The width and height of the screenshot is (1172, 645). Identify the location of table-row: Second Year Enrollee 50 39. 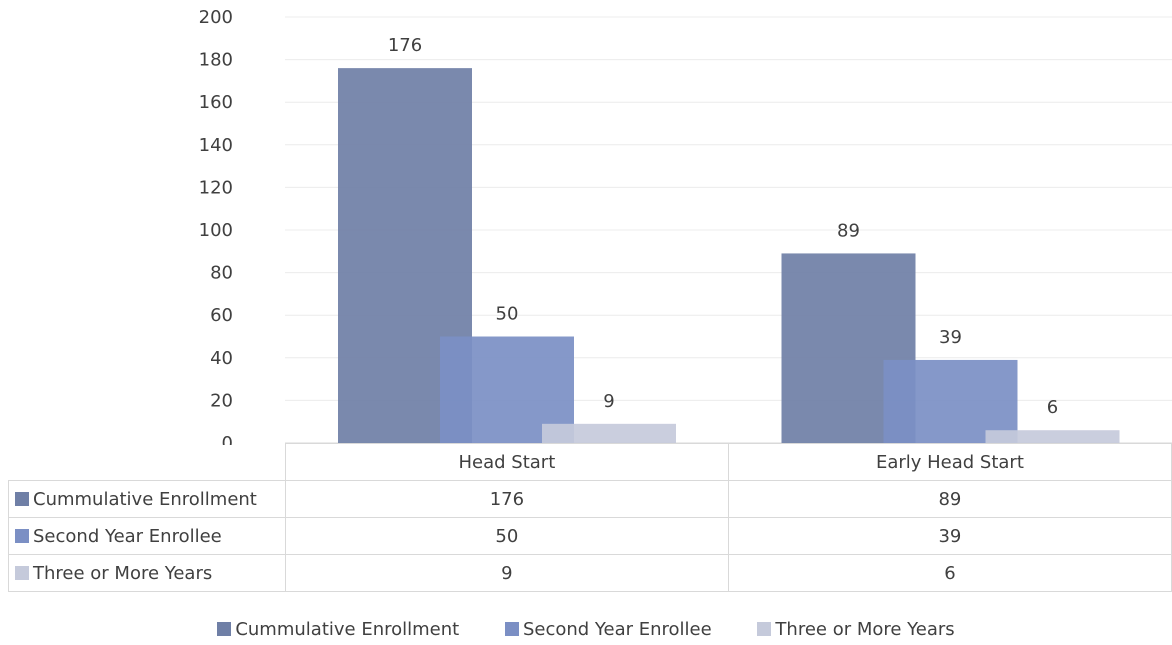
(590, 536).